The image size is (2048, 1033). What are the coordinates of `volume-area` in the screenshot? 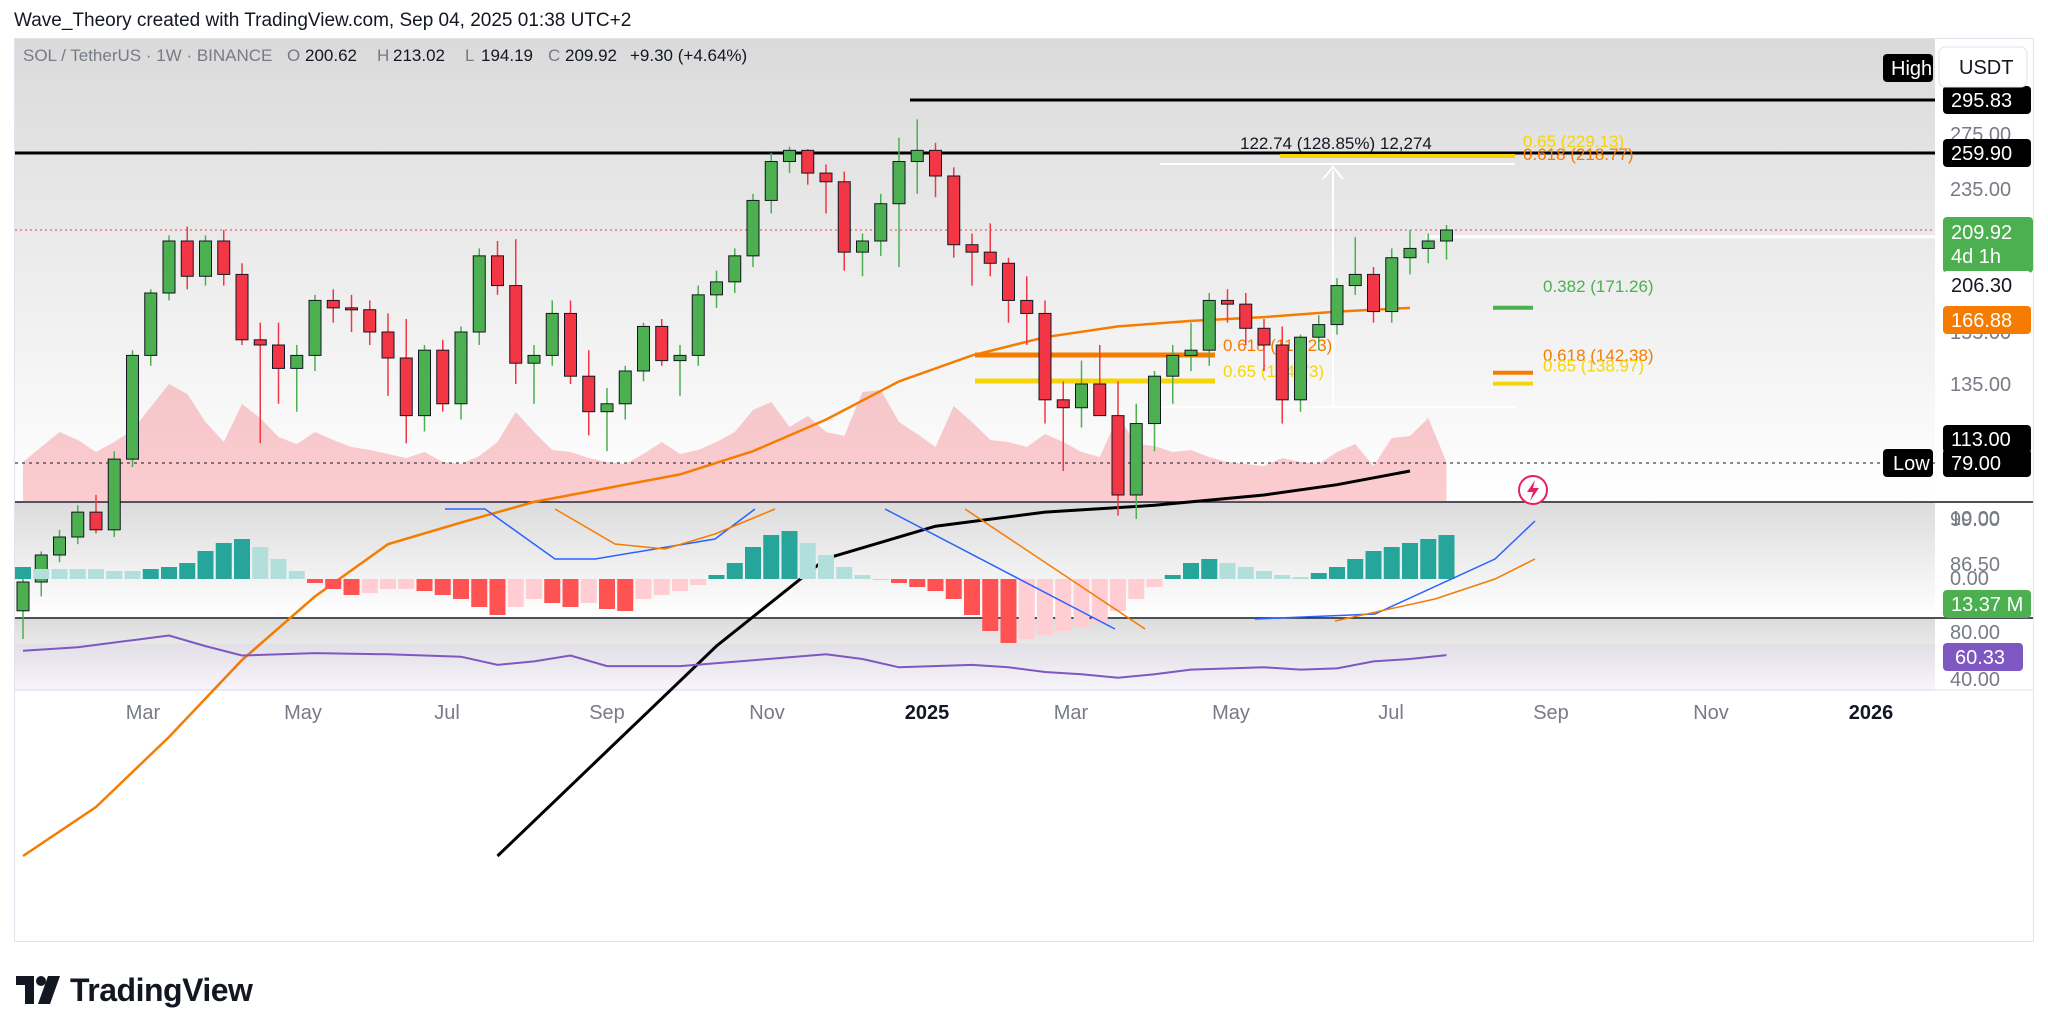 It's located at (735, 443).